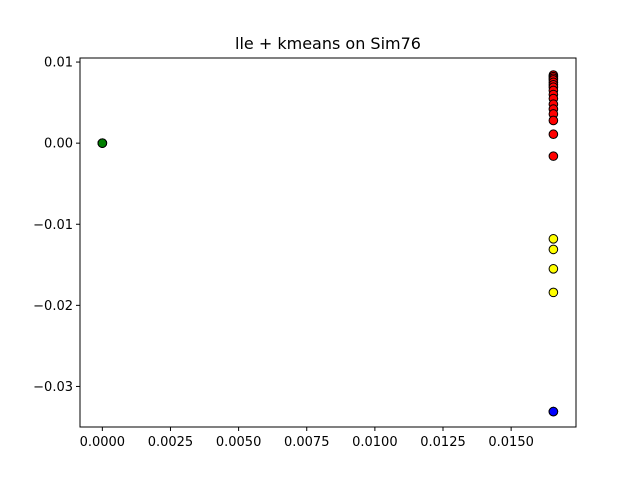 This screenshot has height=480, width=640. What do you see at coordinates (443, 442) in the screenshot?
I see `x-tick-label: 0.0125` at bounding box center [443, 442].